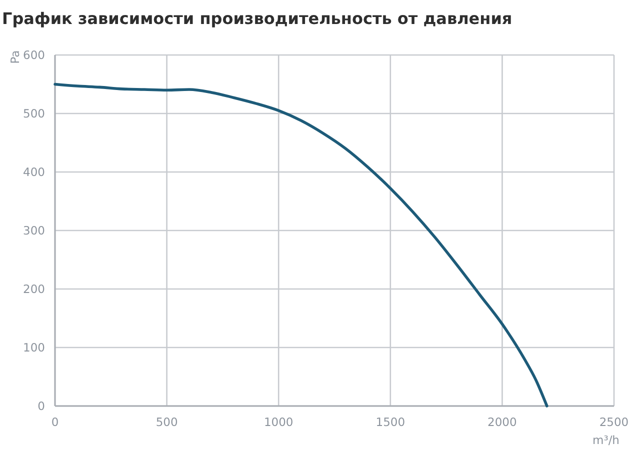  What do you see at coordinates (34, 347) in the screenshot?
I see `y-tick-label: 100` at bounding box center [34, 347].